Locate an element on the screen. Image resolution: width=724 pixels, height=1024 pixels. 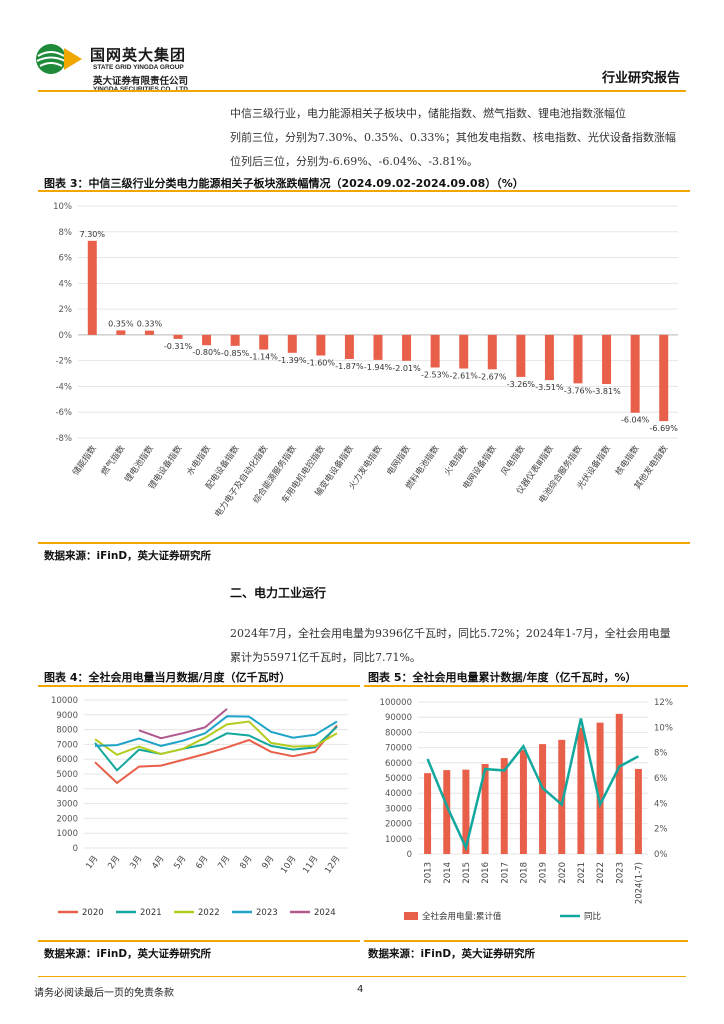
data-label: -0.85% is located at coordinates (235, 353).